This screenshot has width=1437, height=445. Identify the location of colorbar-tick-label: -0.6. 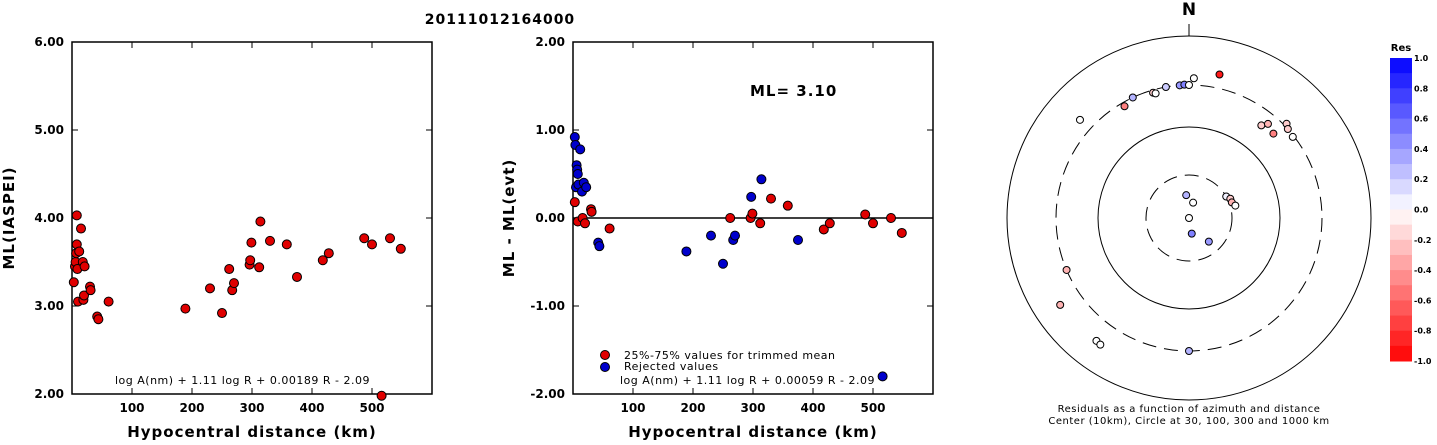
(1423, 300).